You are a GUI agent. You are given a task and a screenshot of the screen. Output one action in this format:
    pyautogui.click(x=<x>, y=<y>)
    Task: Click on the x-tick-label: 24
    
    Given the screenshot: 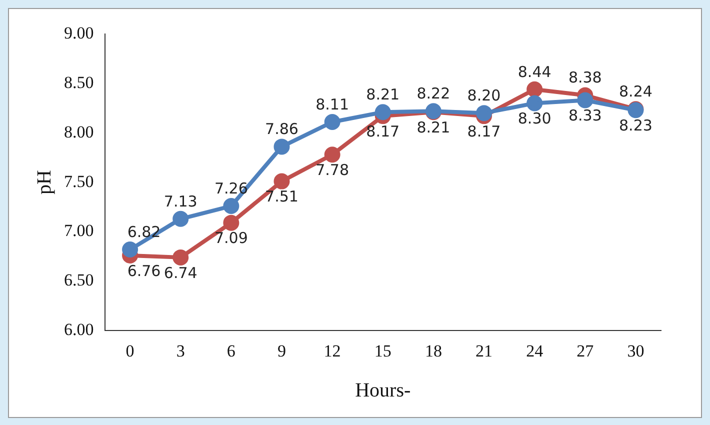 What is the action you would take?
    pyautogui.click(x=535, y=350)
    